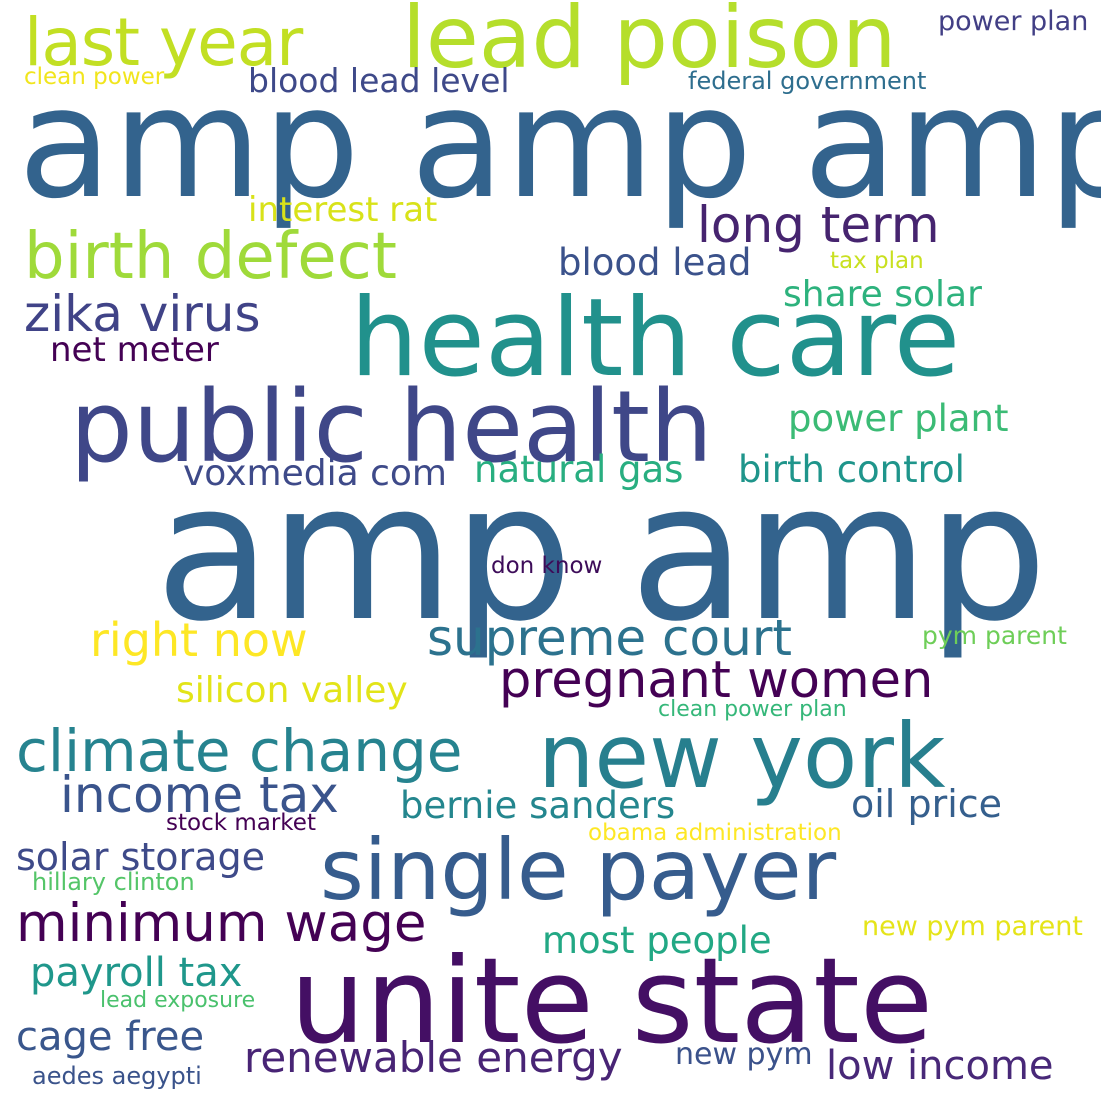  I want to click on word: lead poison, so click(649, 44).